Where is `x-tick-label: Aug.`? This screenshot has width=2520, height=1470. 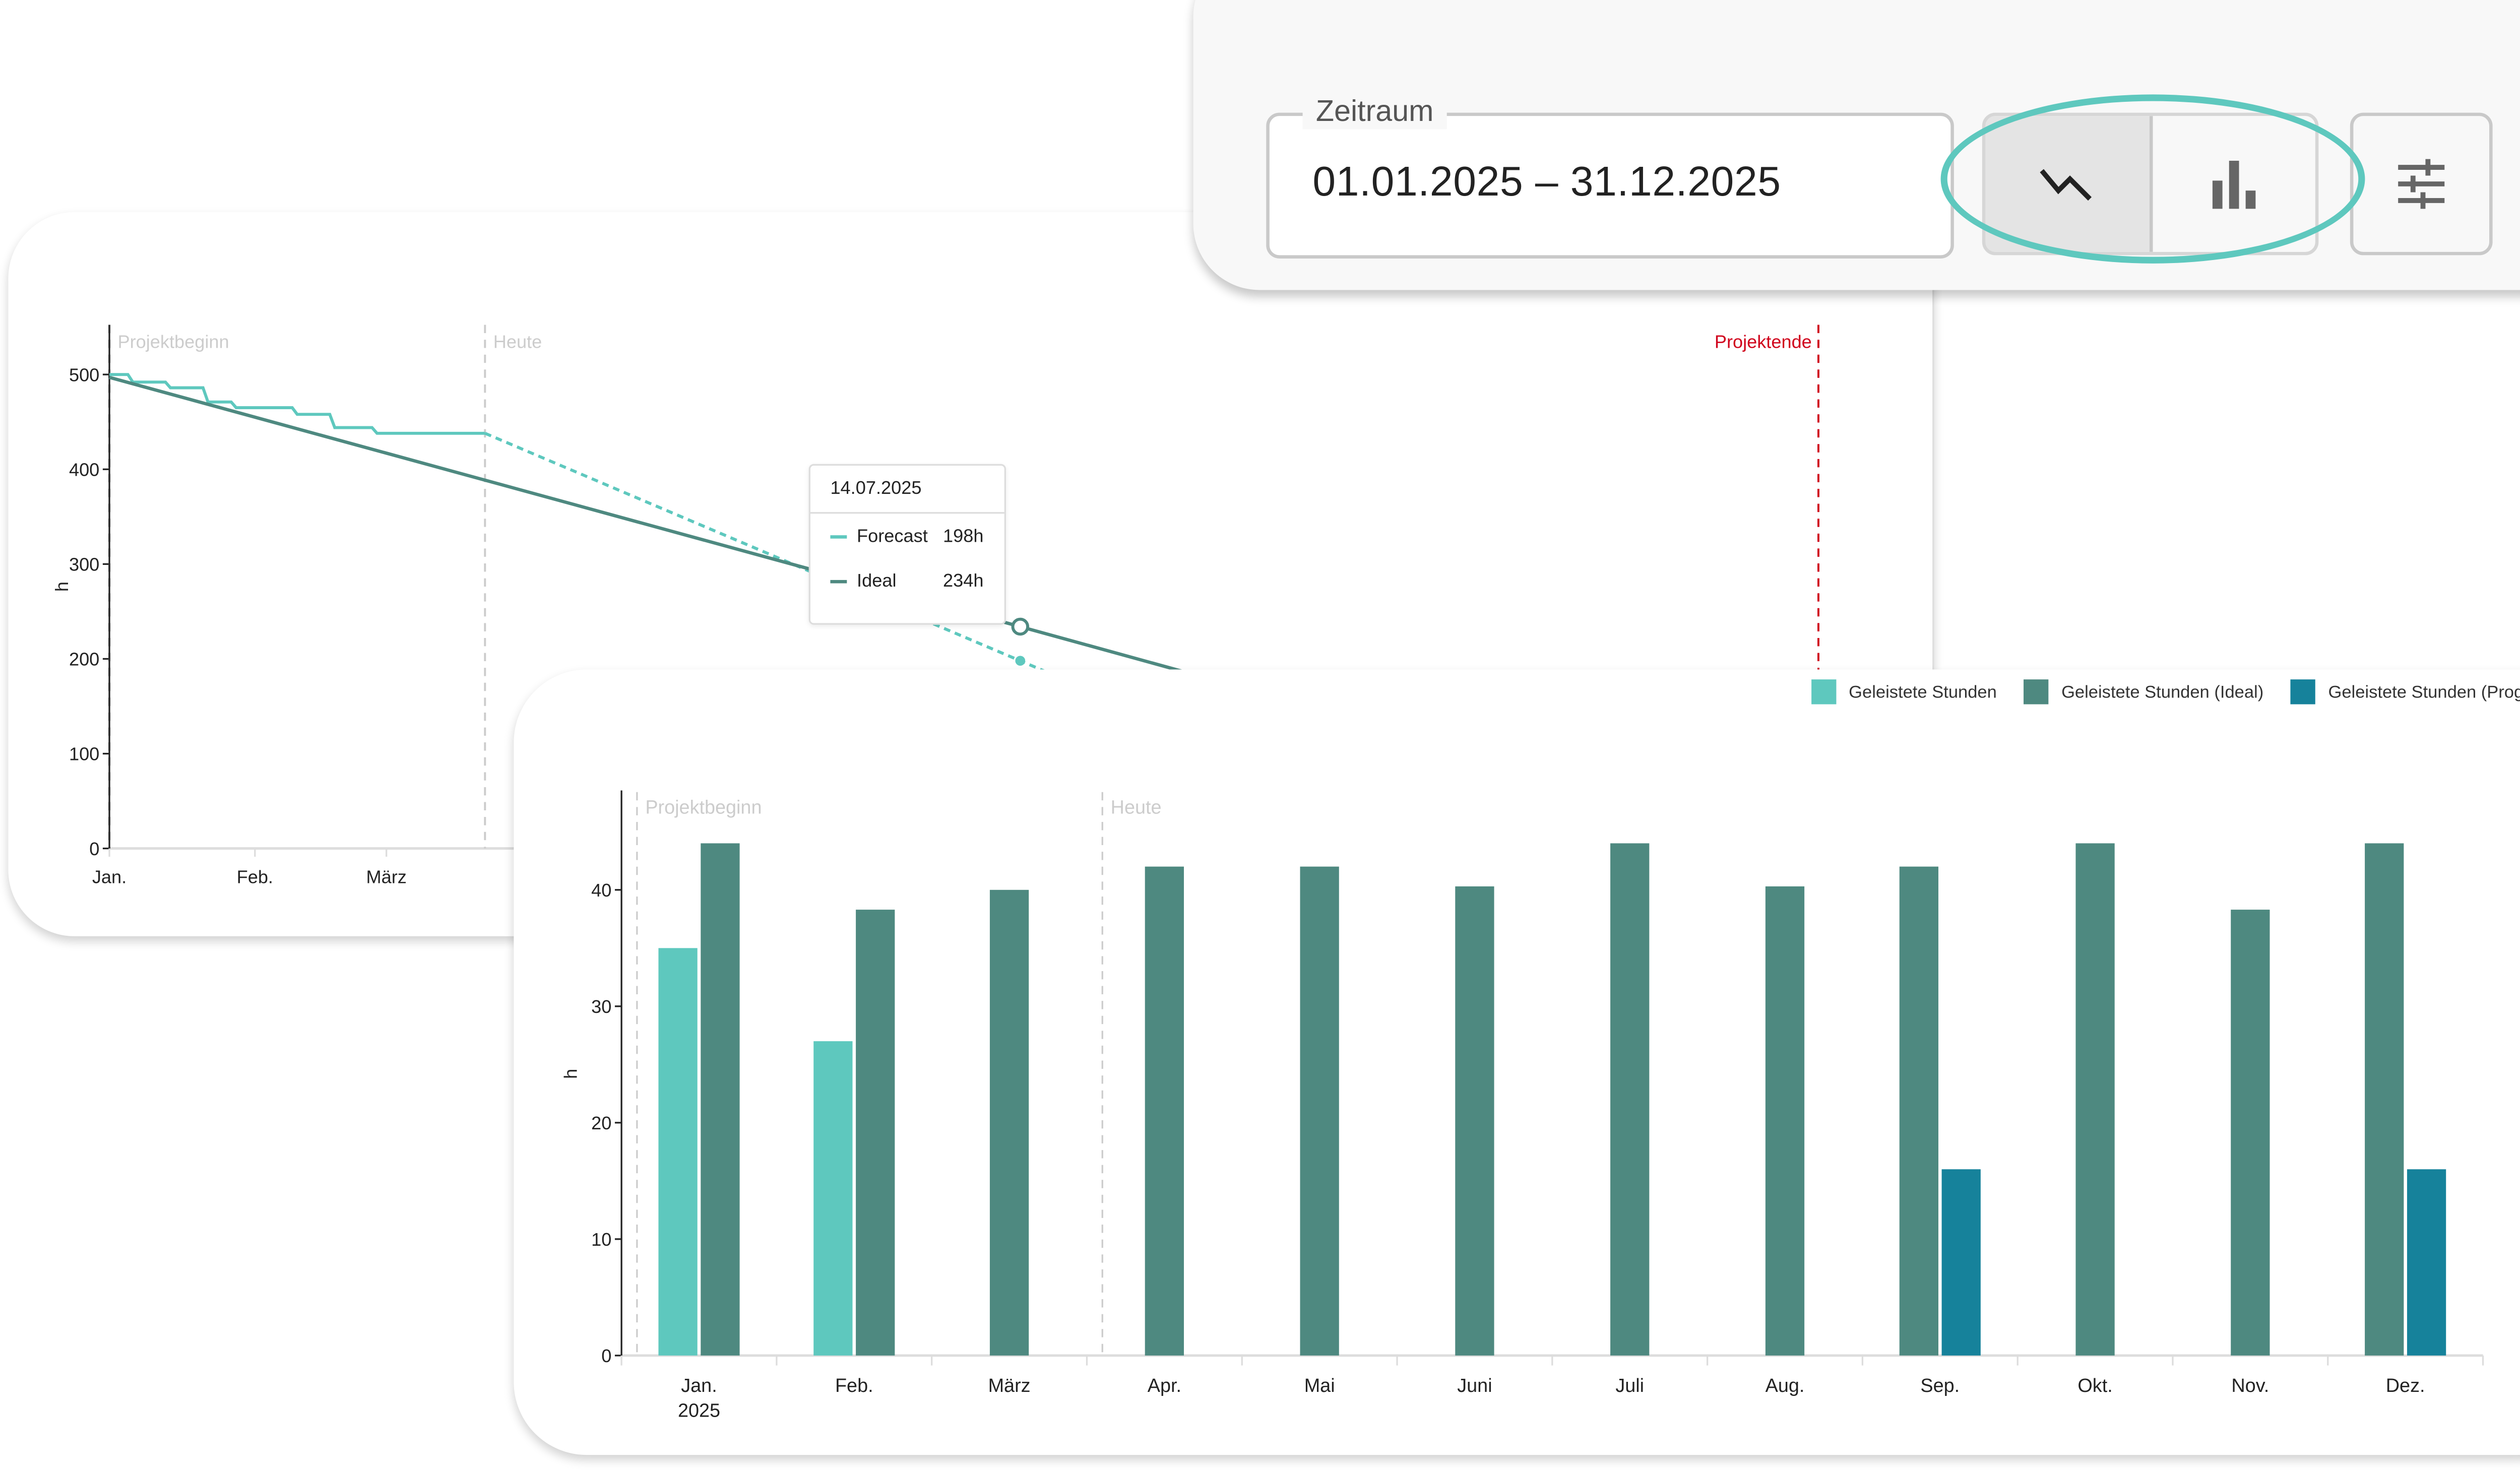
x-tick-label: Aug. is located at coordinates (1785, 1385).